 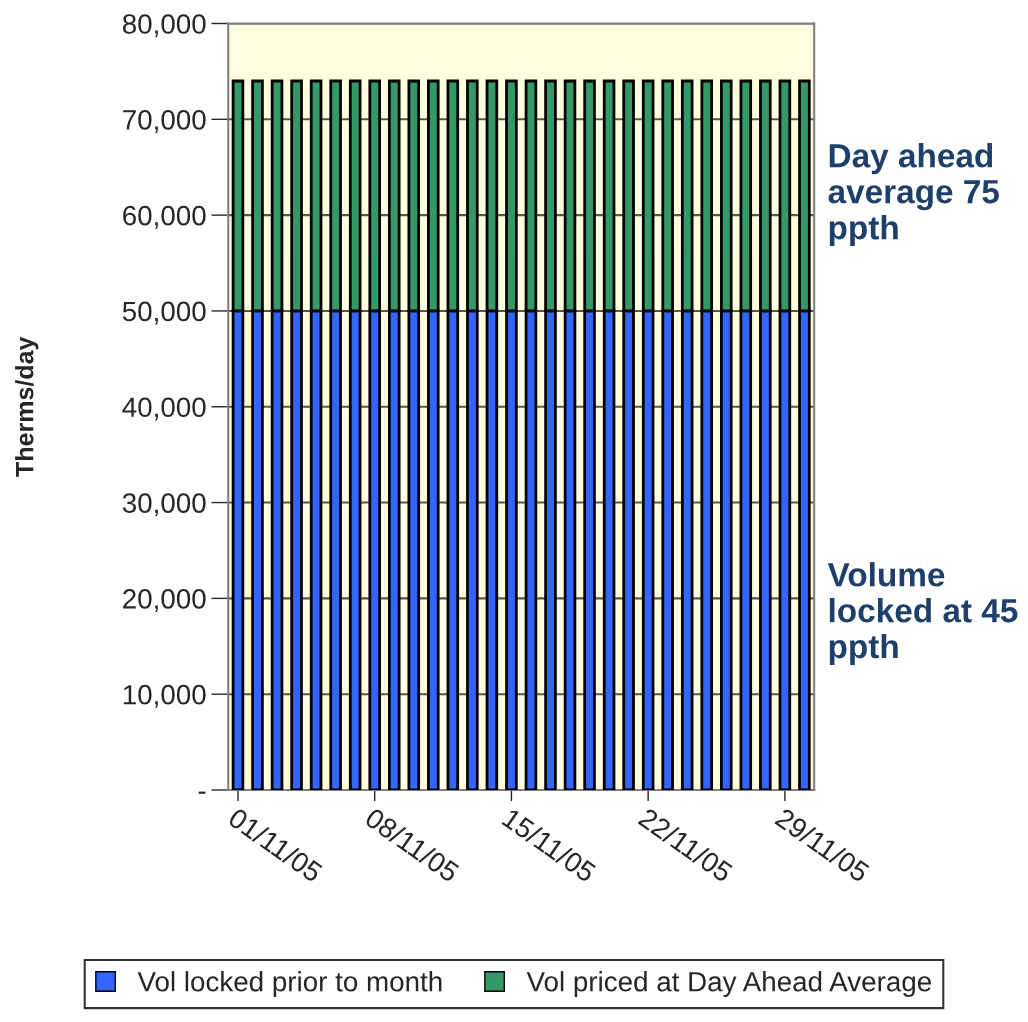 What do you see at coordinates (164, 696) in the screenshot?
I see `y-tick-label: 10,000` at bounding box center [164, 696].